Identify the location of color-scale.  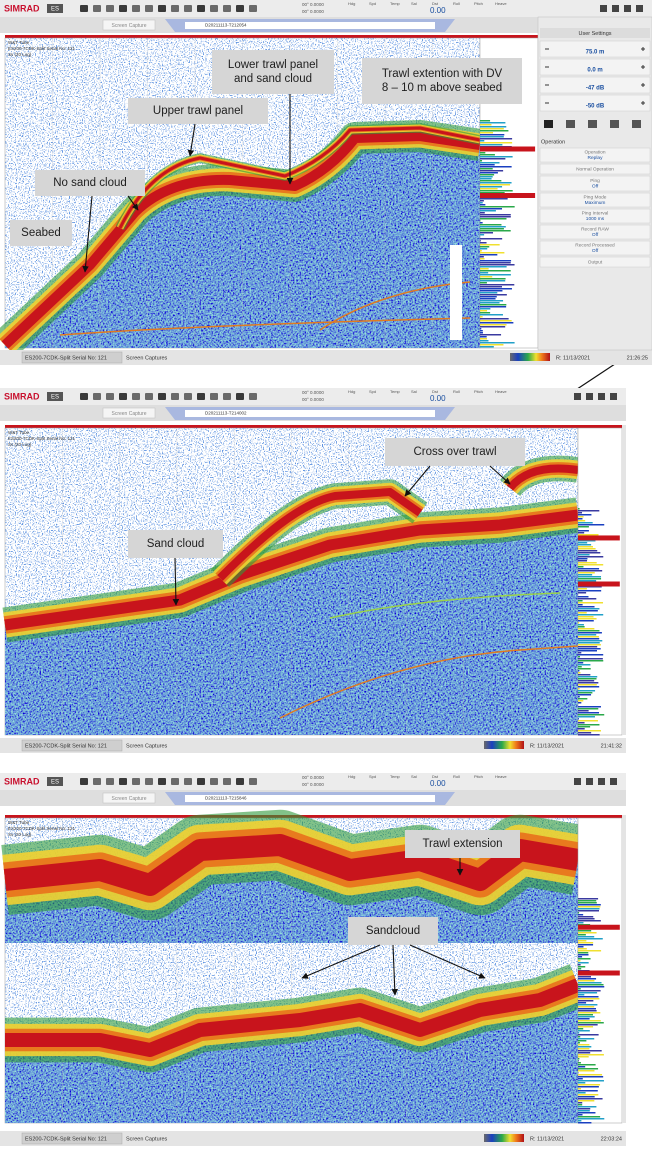
(504, 1138).